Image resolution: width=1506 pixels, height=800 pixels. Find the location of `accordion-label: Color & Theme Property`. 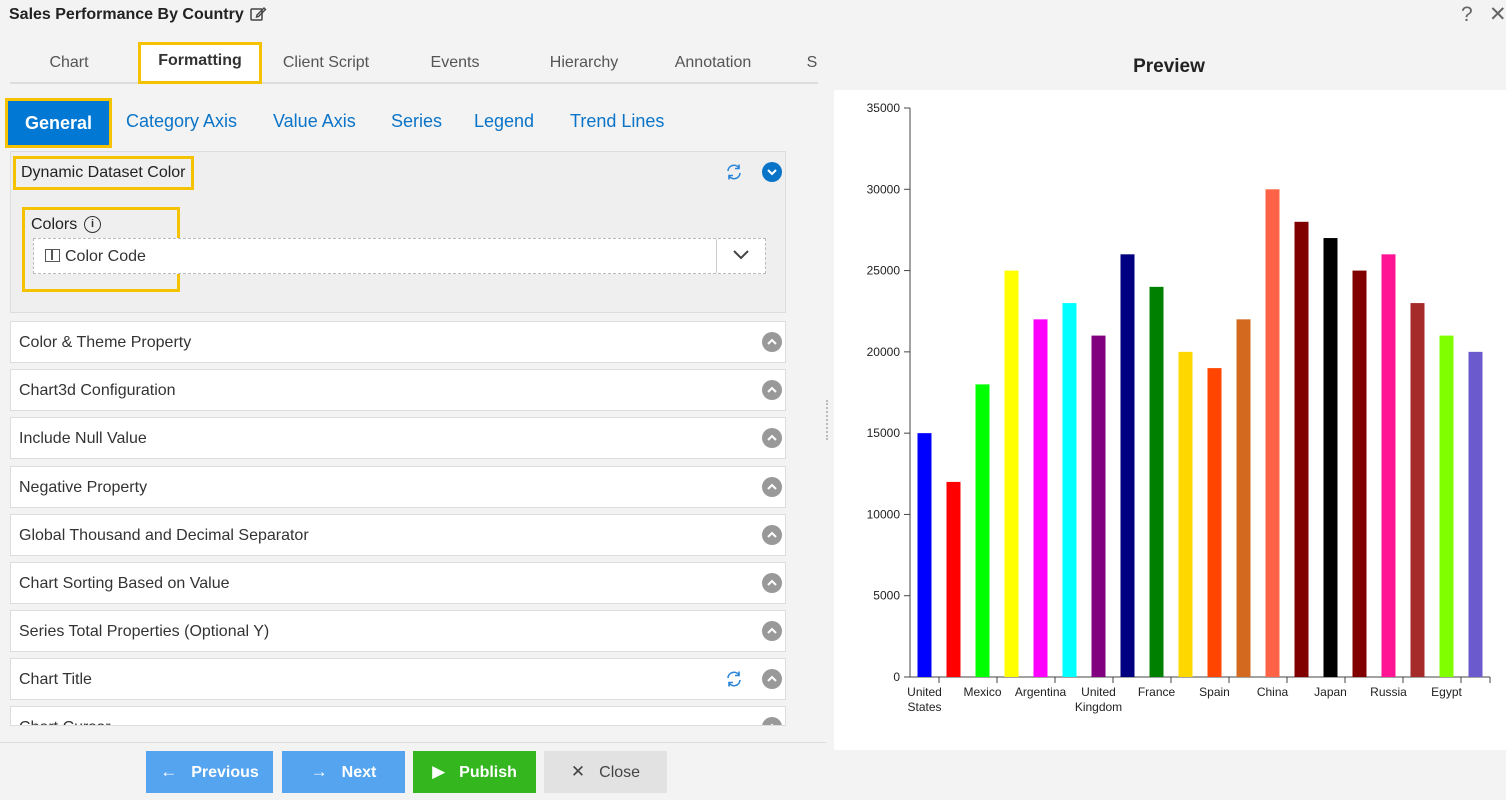

accordion-label: Color & Theme Property is located at coordinates (105, 342).